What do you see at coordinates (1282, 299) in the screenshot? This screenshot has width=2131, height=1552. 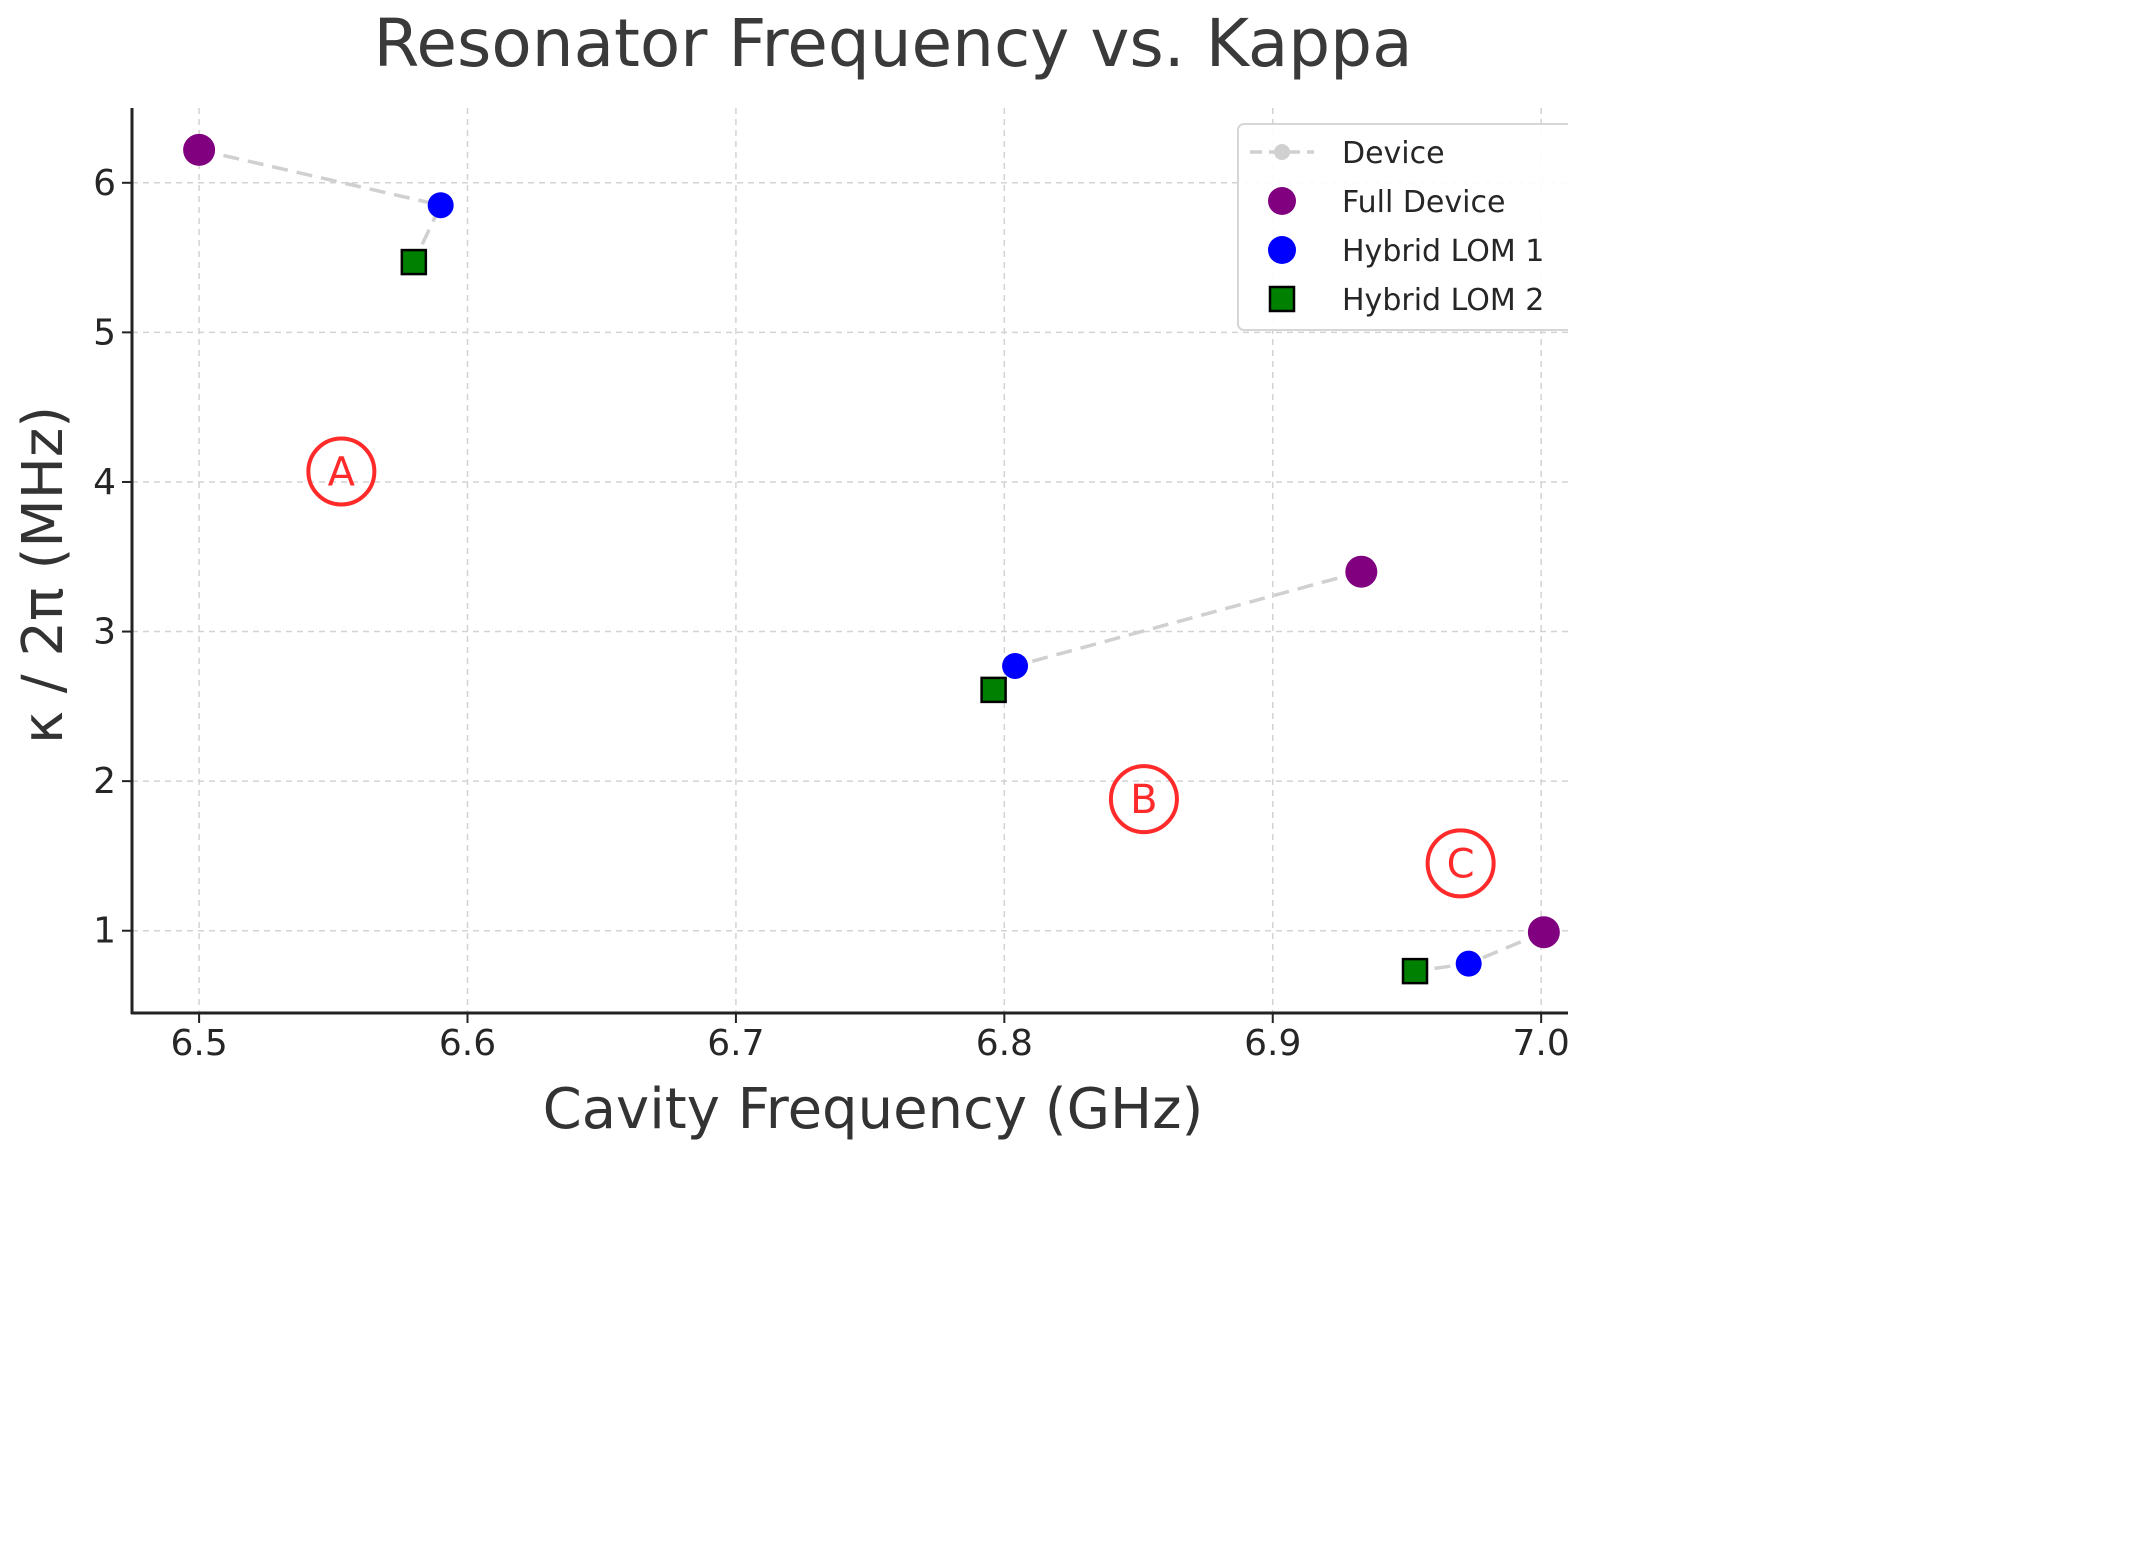 I see `legend-marker-square` at bounding box center [1282, 299].